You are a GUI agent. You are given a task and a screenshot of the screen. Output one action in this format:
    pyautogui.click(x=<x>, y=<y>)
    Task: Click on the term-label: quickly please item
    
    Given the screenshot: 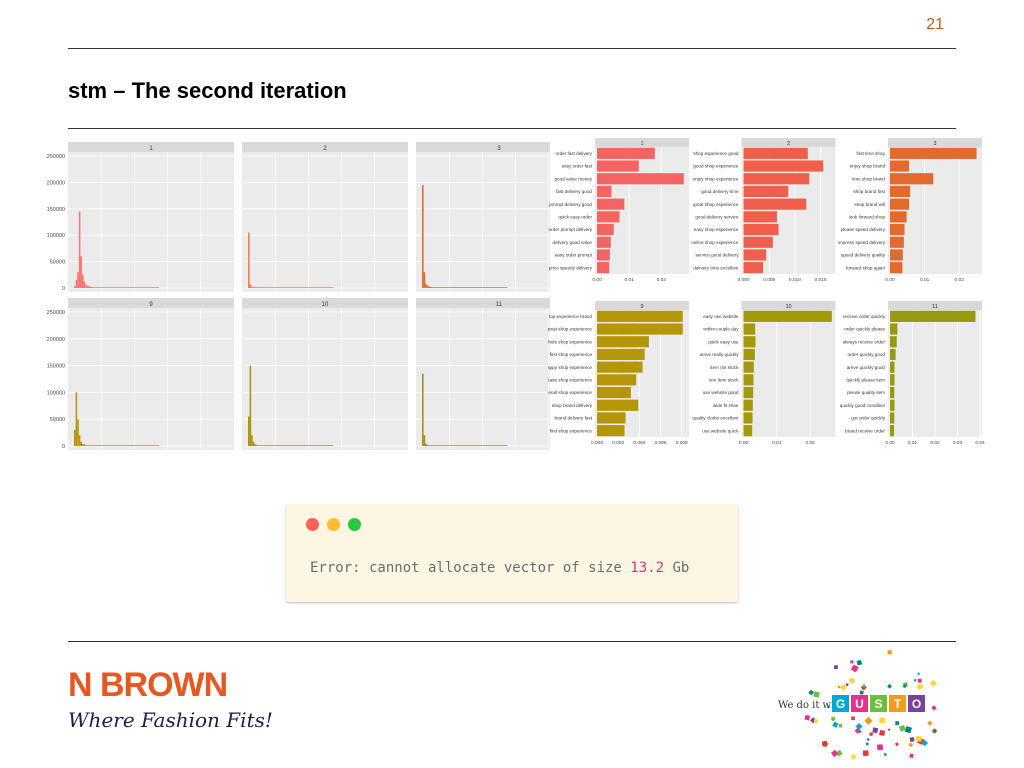 What is the action you would take?
    pyautogui.click(x=865, y=379)
    